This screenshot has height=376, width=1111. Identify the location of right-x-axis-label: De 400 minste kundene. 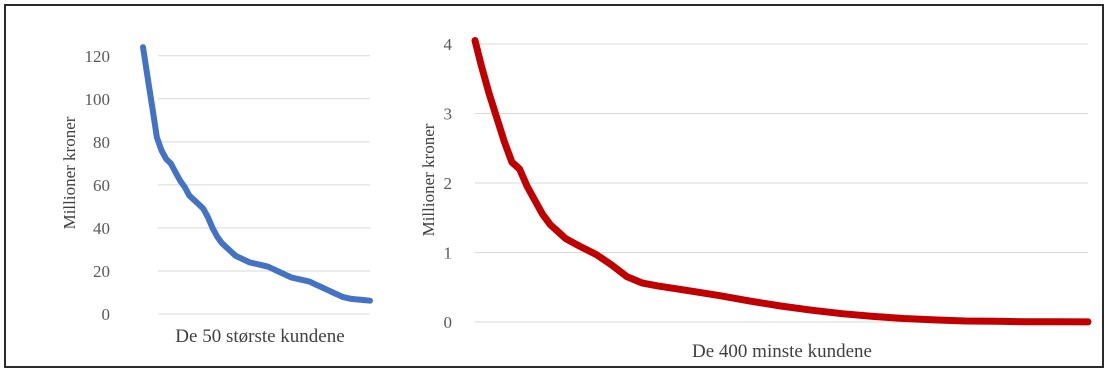
(782, 351).